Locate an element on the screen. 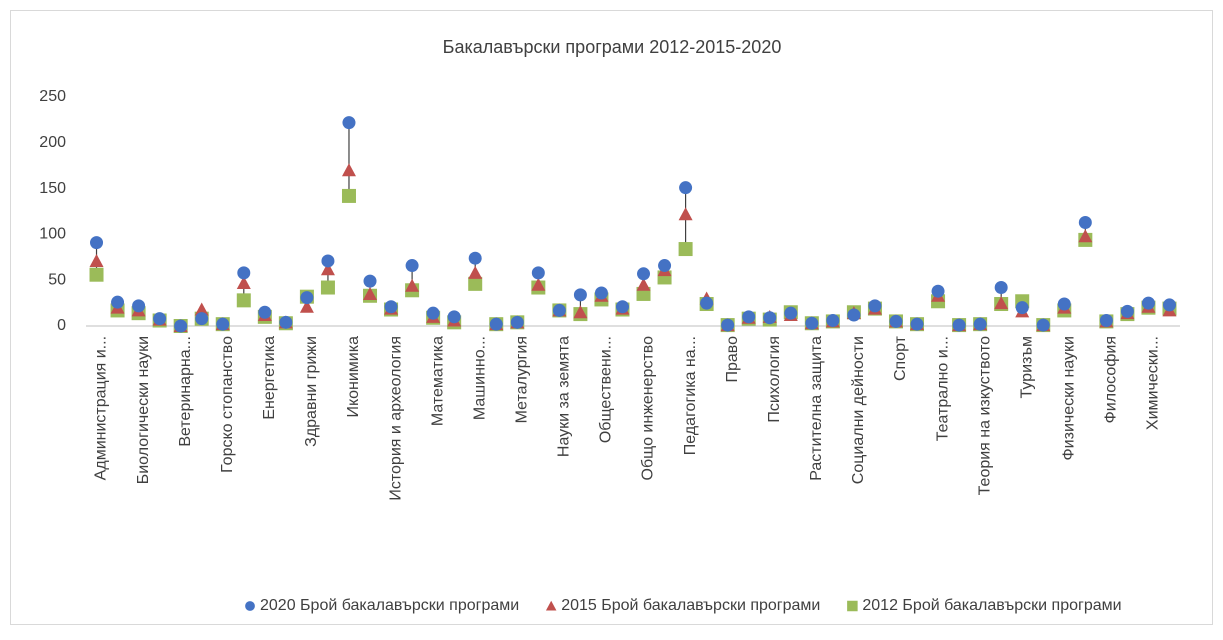 Image resolution: width=1223 pixels, height=640 pixels. legend-label: 2015 Брой бакалавърски програми is located at coordinates (690, 605).